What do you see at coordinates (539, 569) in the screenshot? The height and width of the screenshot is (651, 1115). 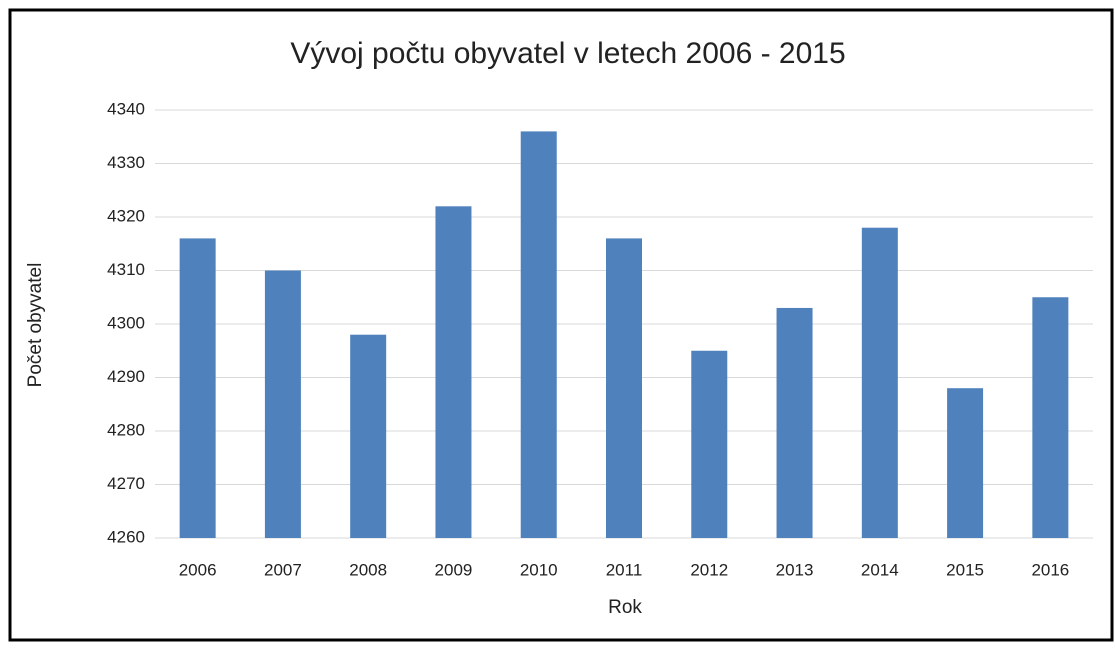 I see `x-tick-label: 2010` at bounding box center [539, 569].